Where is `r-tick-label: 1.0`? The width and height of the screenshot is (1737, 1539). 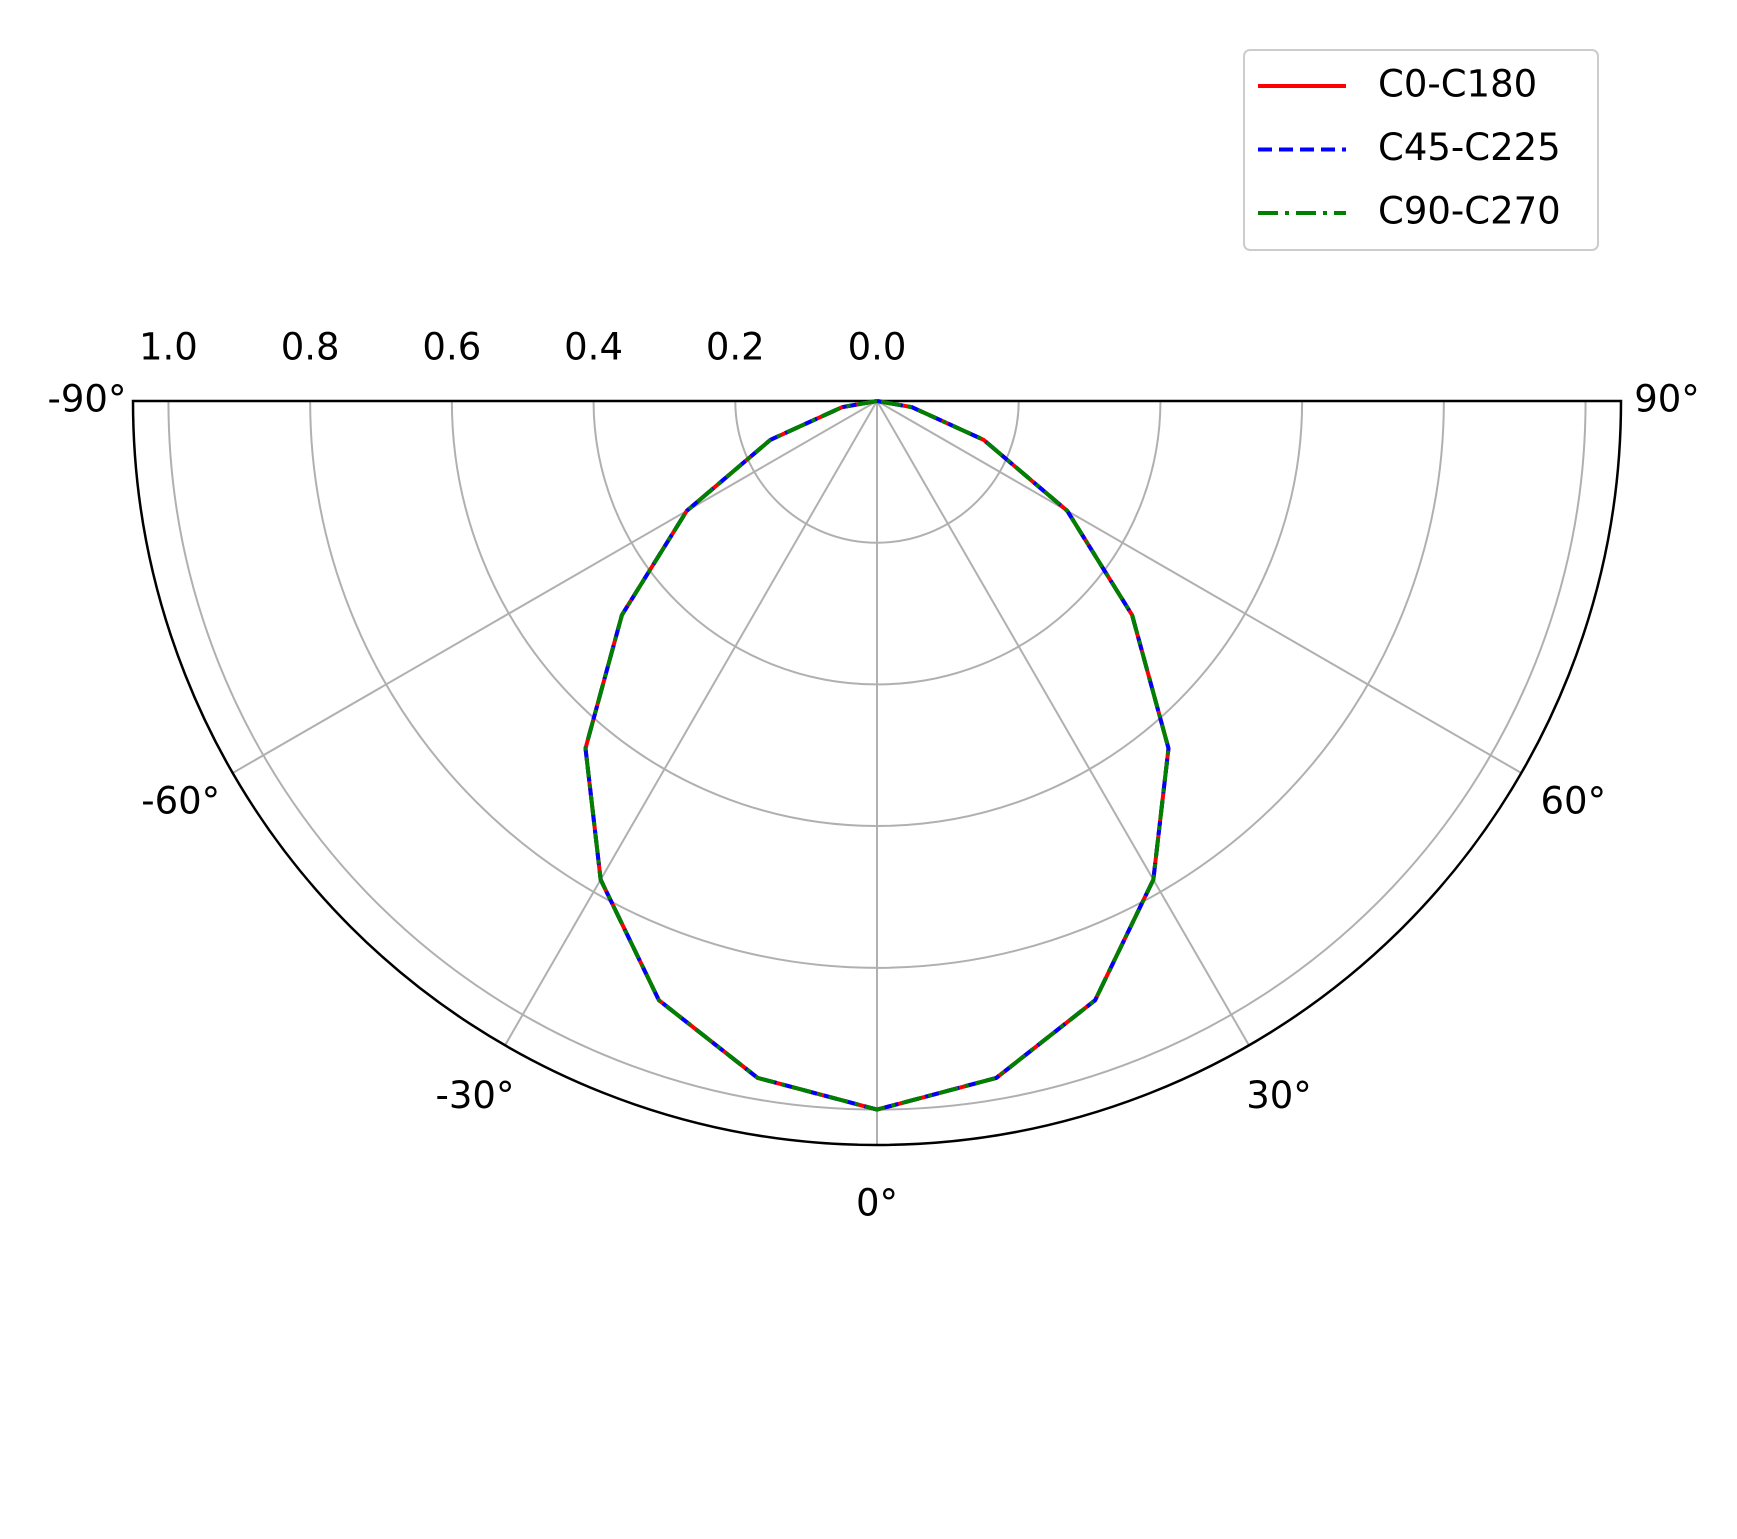
r-tick-label: 1.0 is located at coordinates (168, 347).